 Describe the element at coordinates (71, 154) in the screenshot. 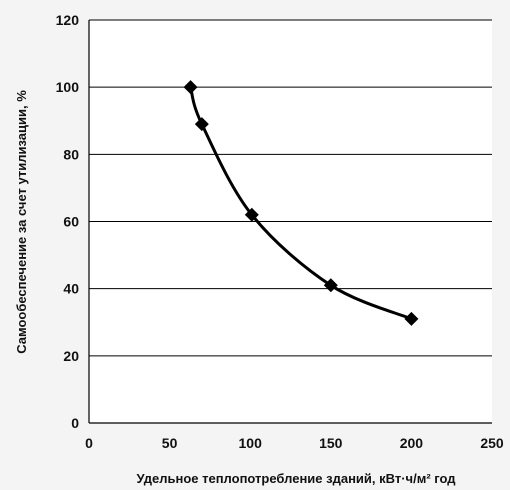

I see `y-tick-label: 80` at that location.